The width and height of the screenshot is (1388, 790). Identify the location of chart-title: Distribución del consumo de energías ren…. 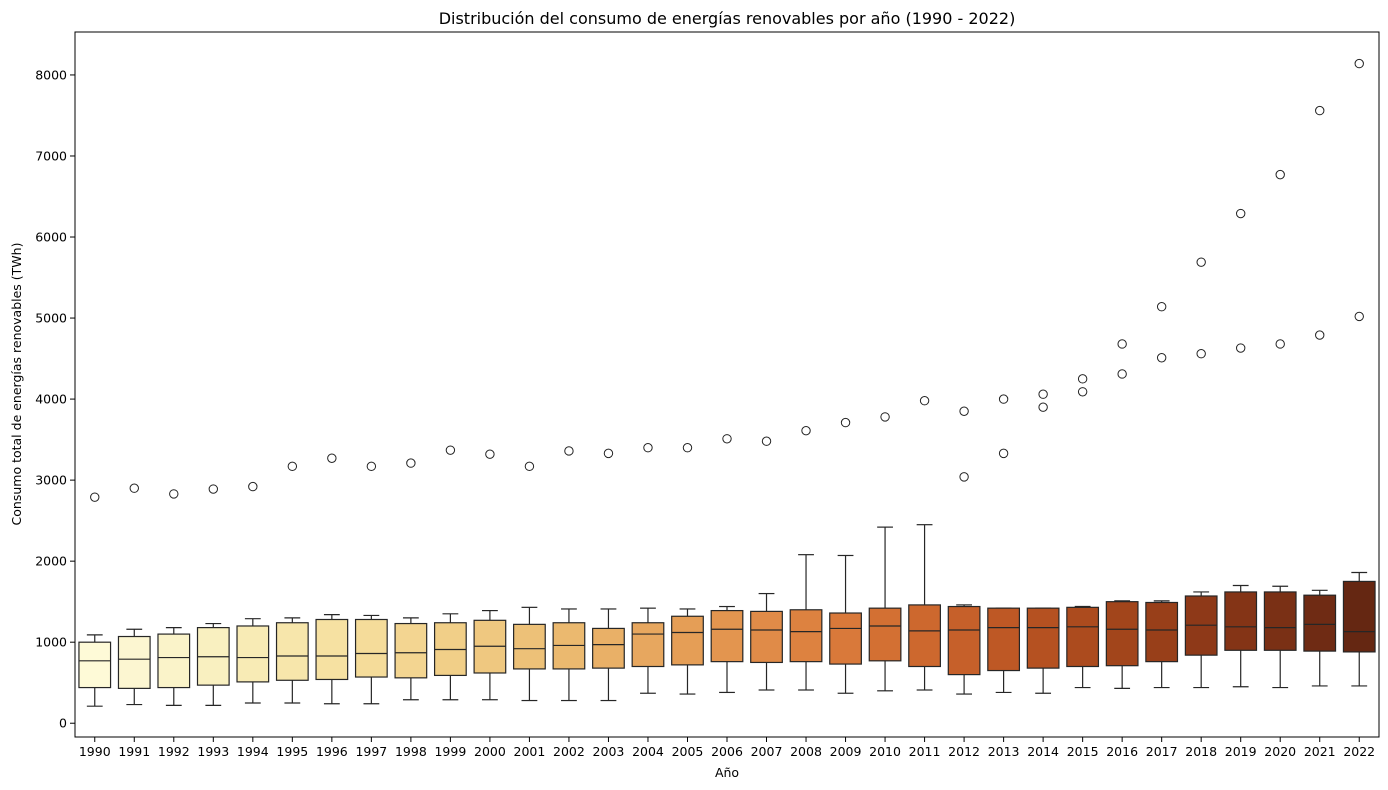
(727, 18).